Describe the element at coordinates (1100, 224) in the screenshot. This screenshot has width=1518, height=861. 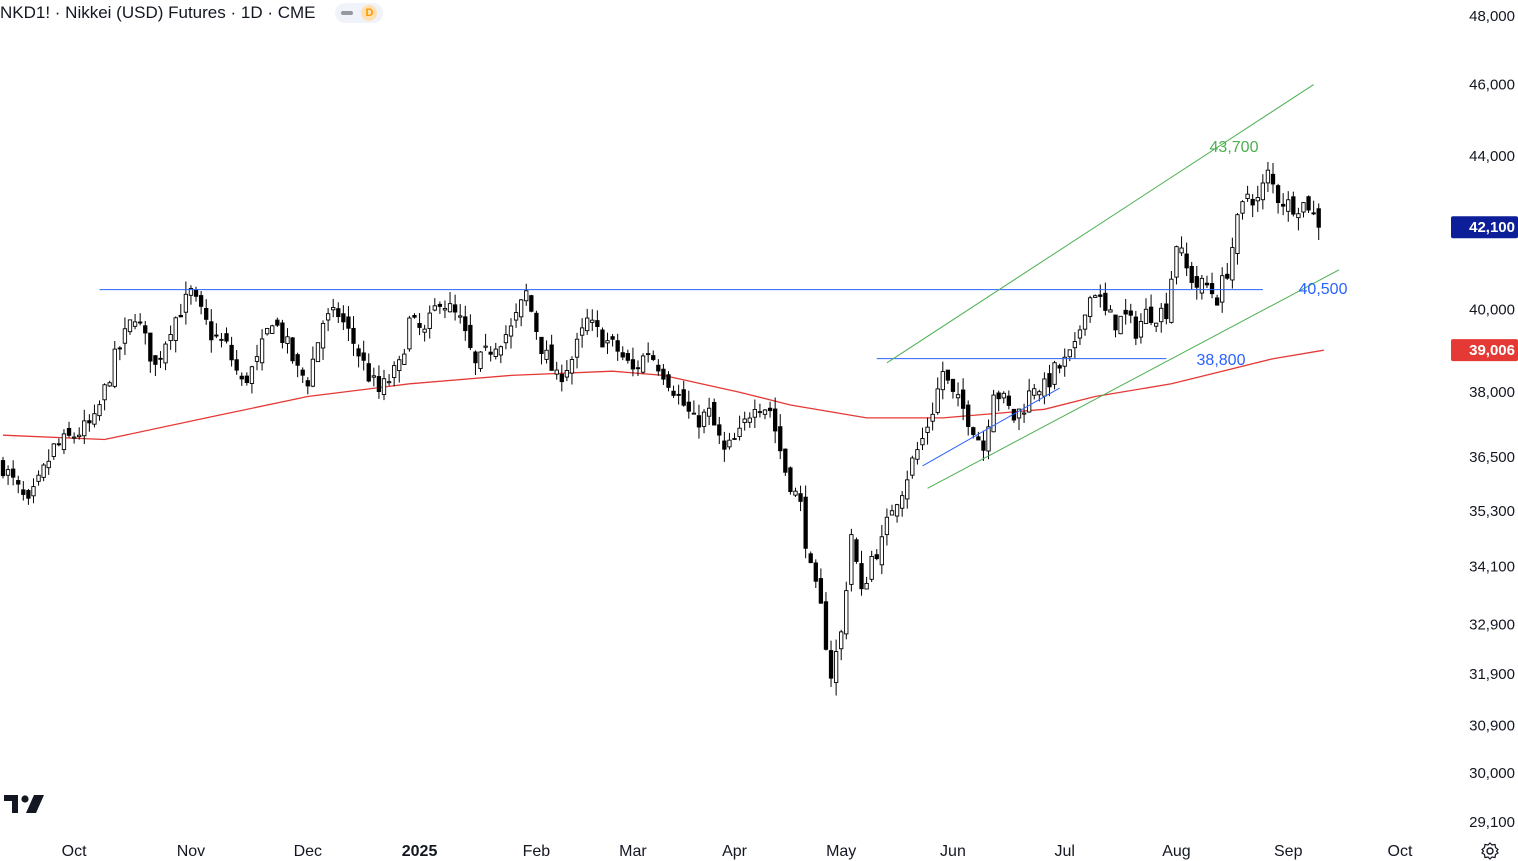
I see `channel-top-line` at that location.